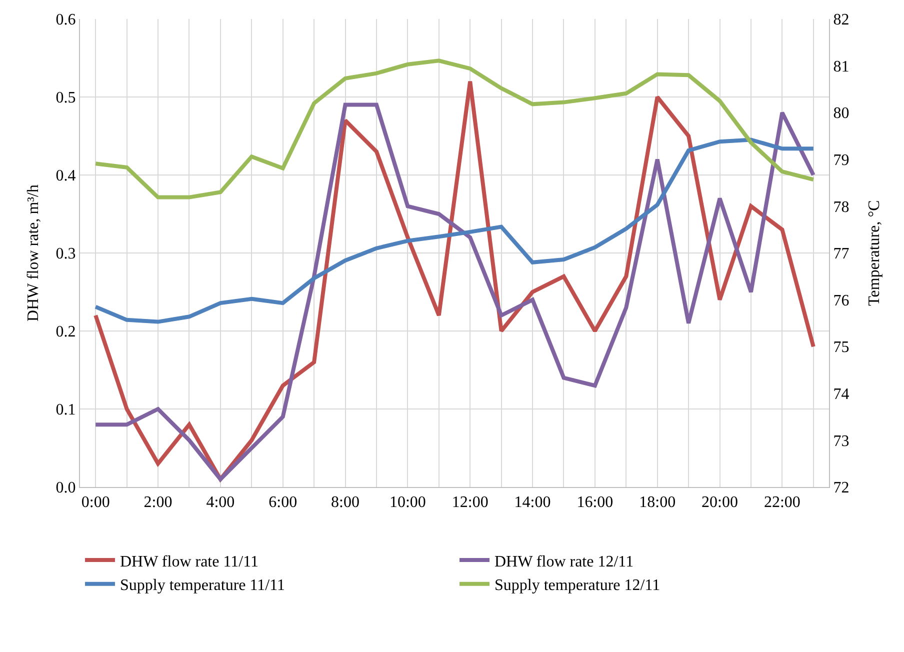  Describe the element at coordinates (874, 253) in the screenshot. I see `y2-axis-title: Temperature, °C` at that location.